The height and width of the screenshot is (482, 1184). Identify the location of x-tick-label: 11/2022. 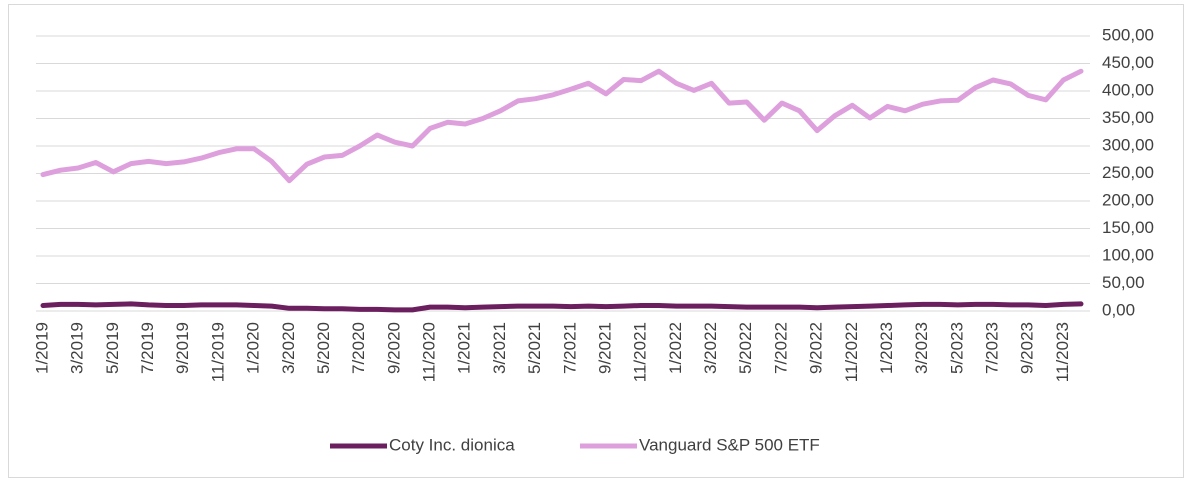
(851, 352).